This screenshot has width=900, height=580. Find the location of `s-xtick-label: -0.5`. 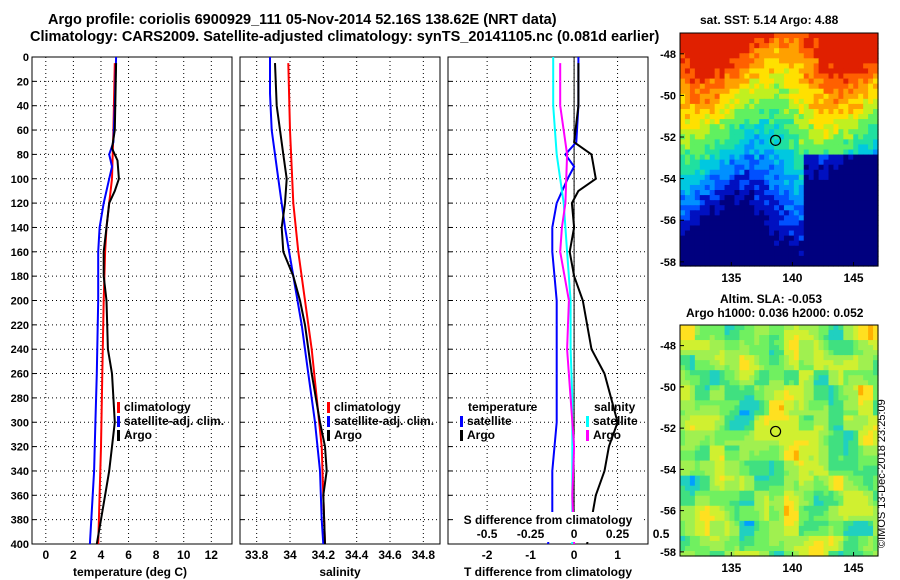

s-xtick-label: -0.5 is located at coordinates (487, 534).